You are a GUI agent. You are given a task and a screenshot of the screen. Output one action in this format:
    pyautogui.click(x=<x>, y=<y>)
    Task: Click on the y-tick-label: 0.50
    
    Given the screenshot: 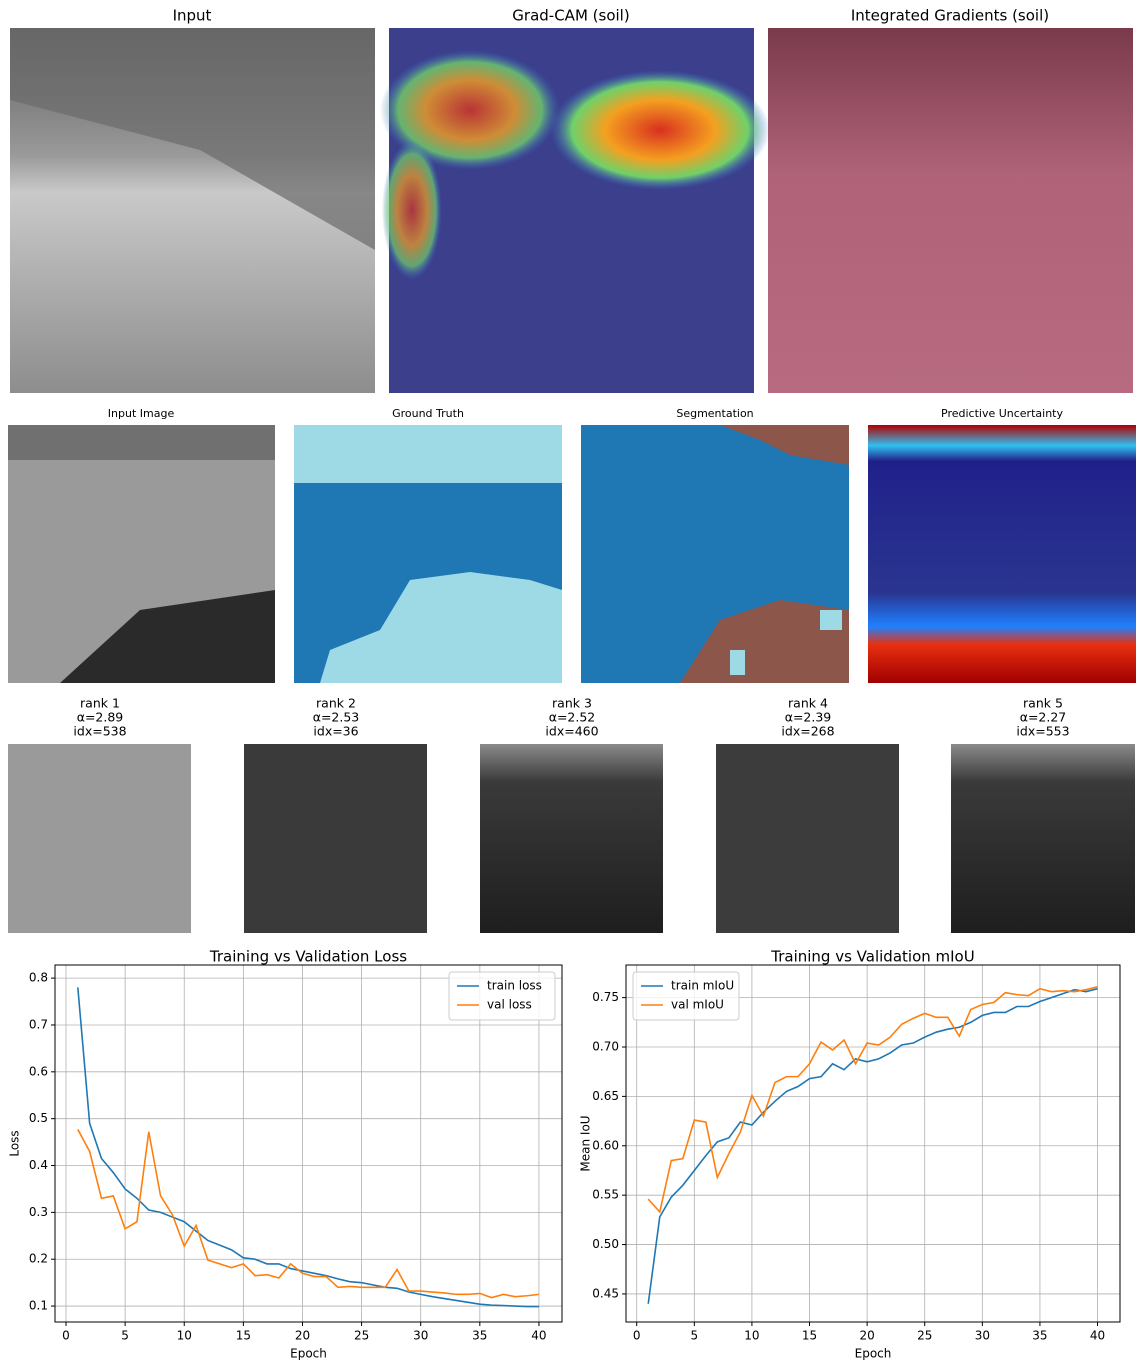 What is the action you would take?
    pyautogui.click(x=605, y=1244)
    